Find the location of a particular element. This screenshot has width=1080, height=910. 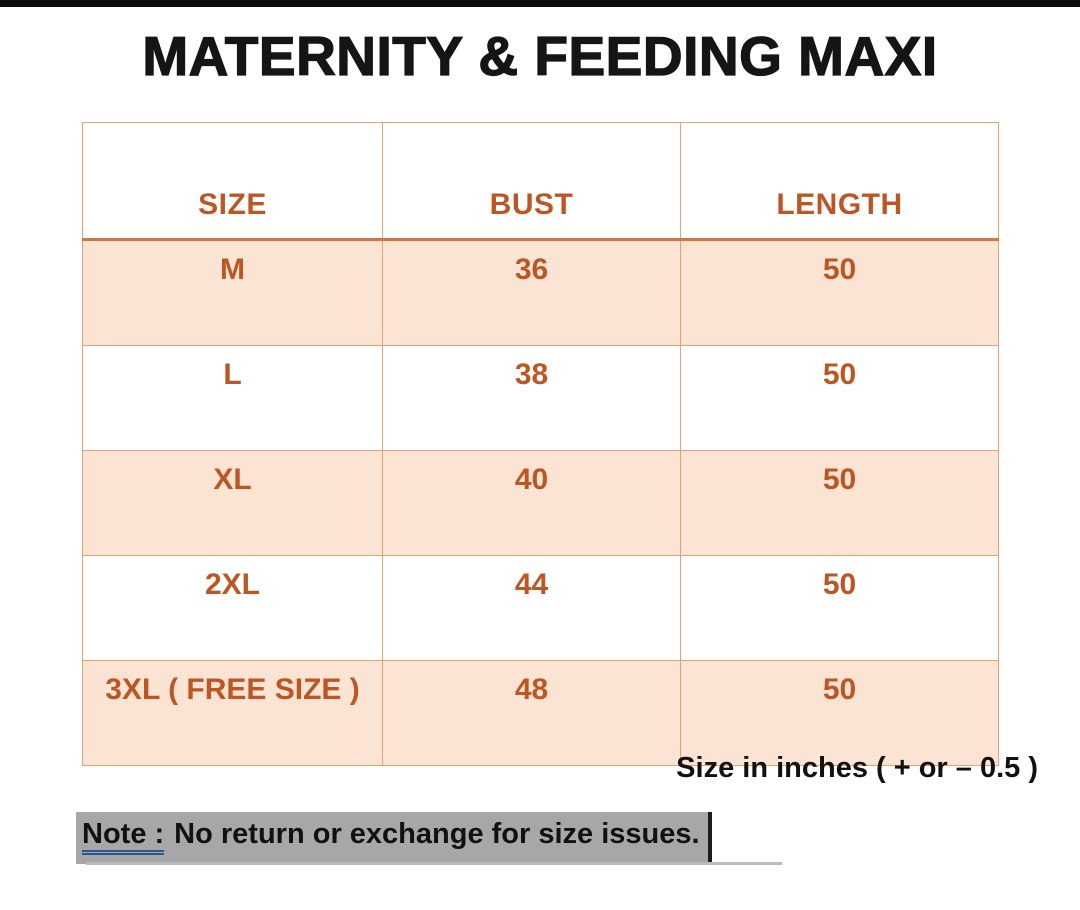

table-row: L 38 50 is located at coordinates (540, 398).